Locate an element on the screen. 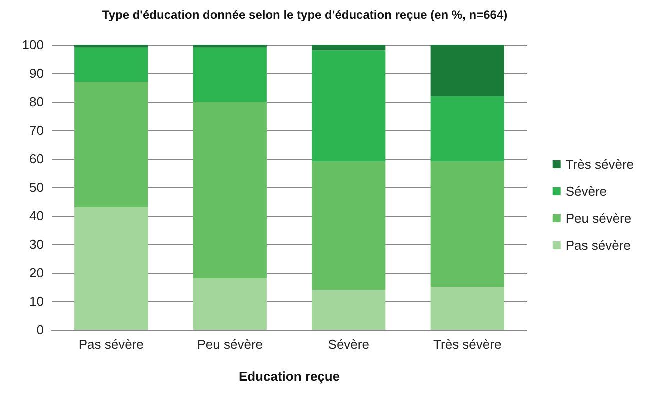  y-tick-label: 30 is located at coordinates (37, 244).